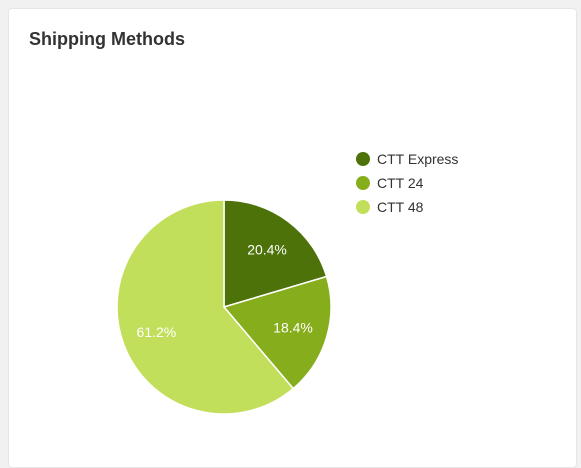 This screenshot has width=581, height=468. I want to click on legend-label: CTT 48, so click(400, 207).